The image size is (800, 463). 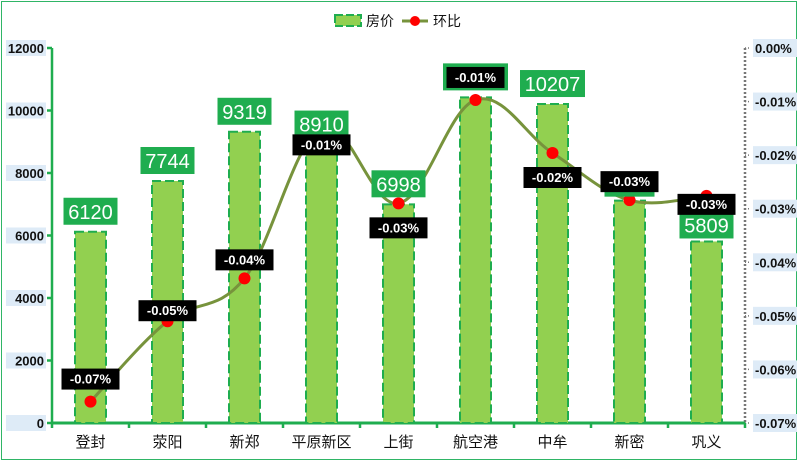 I want to click on right-axis-tick: -0.01%, so click(x=776, y=102).